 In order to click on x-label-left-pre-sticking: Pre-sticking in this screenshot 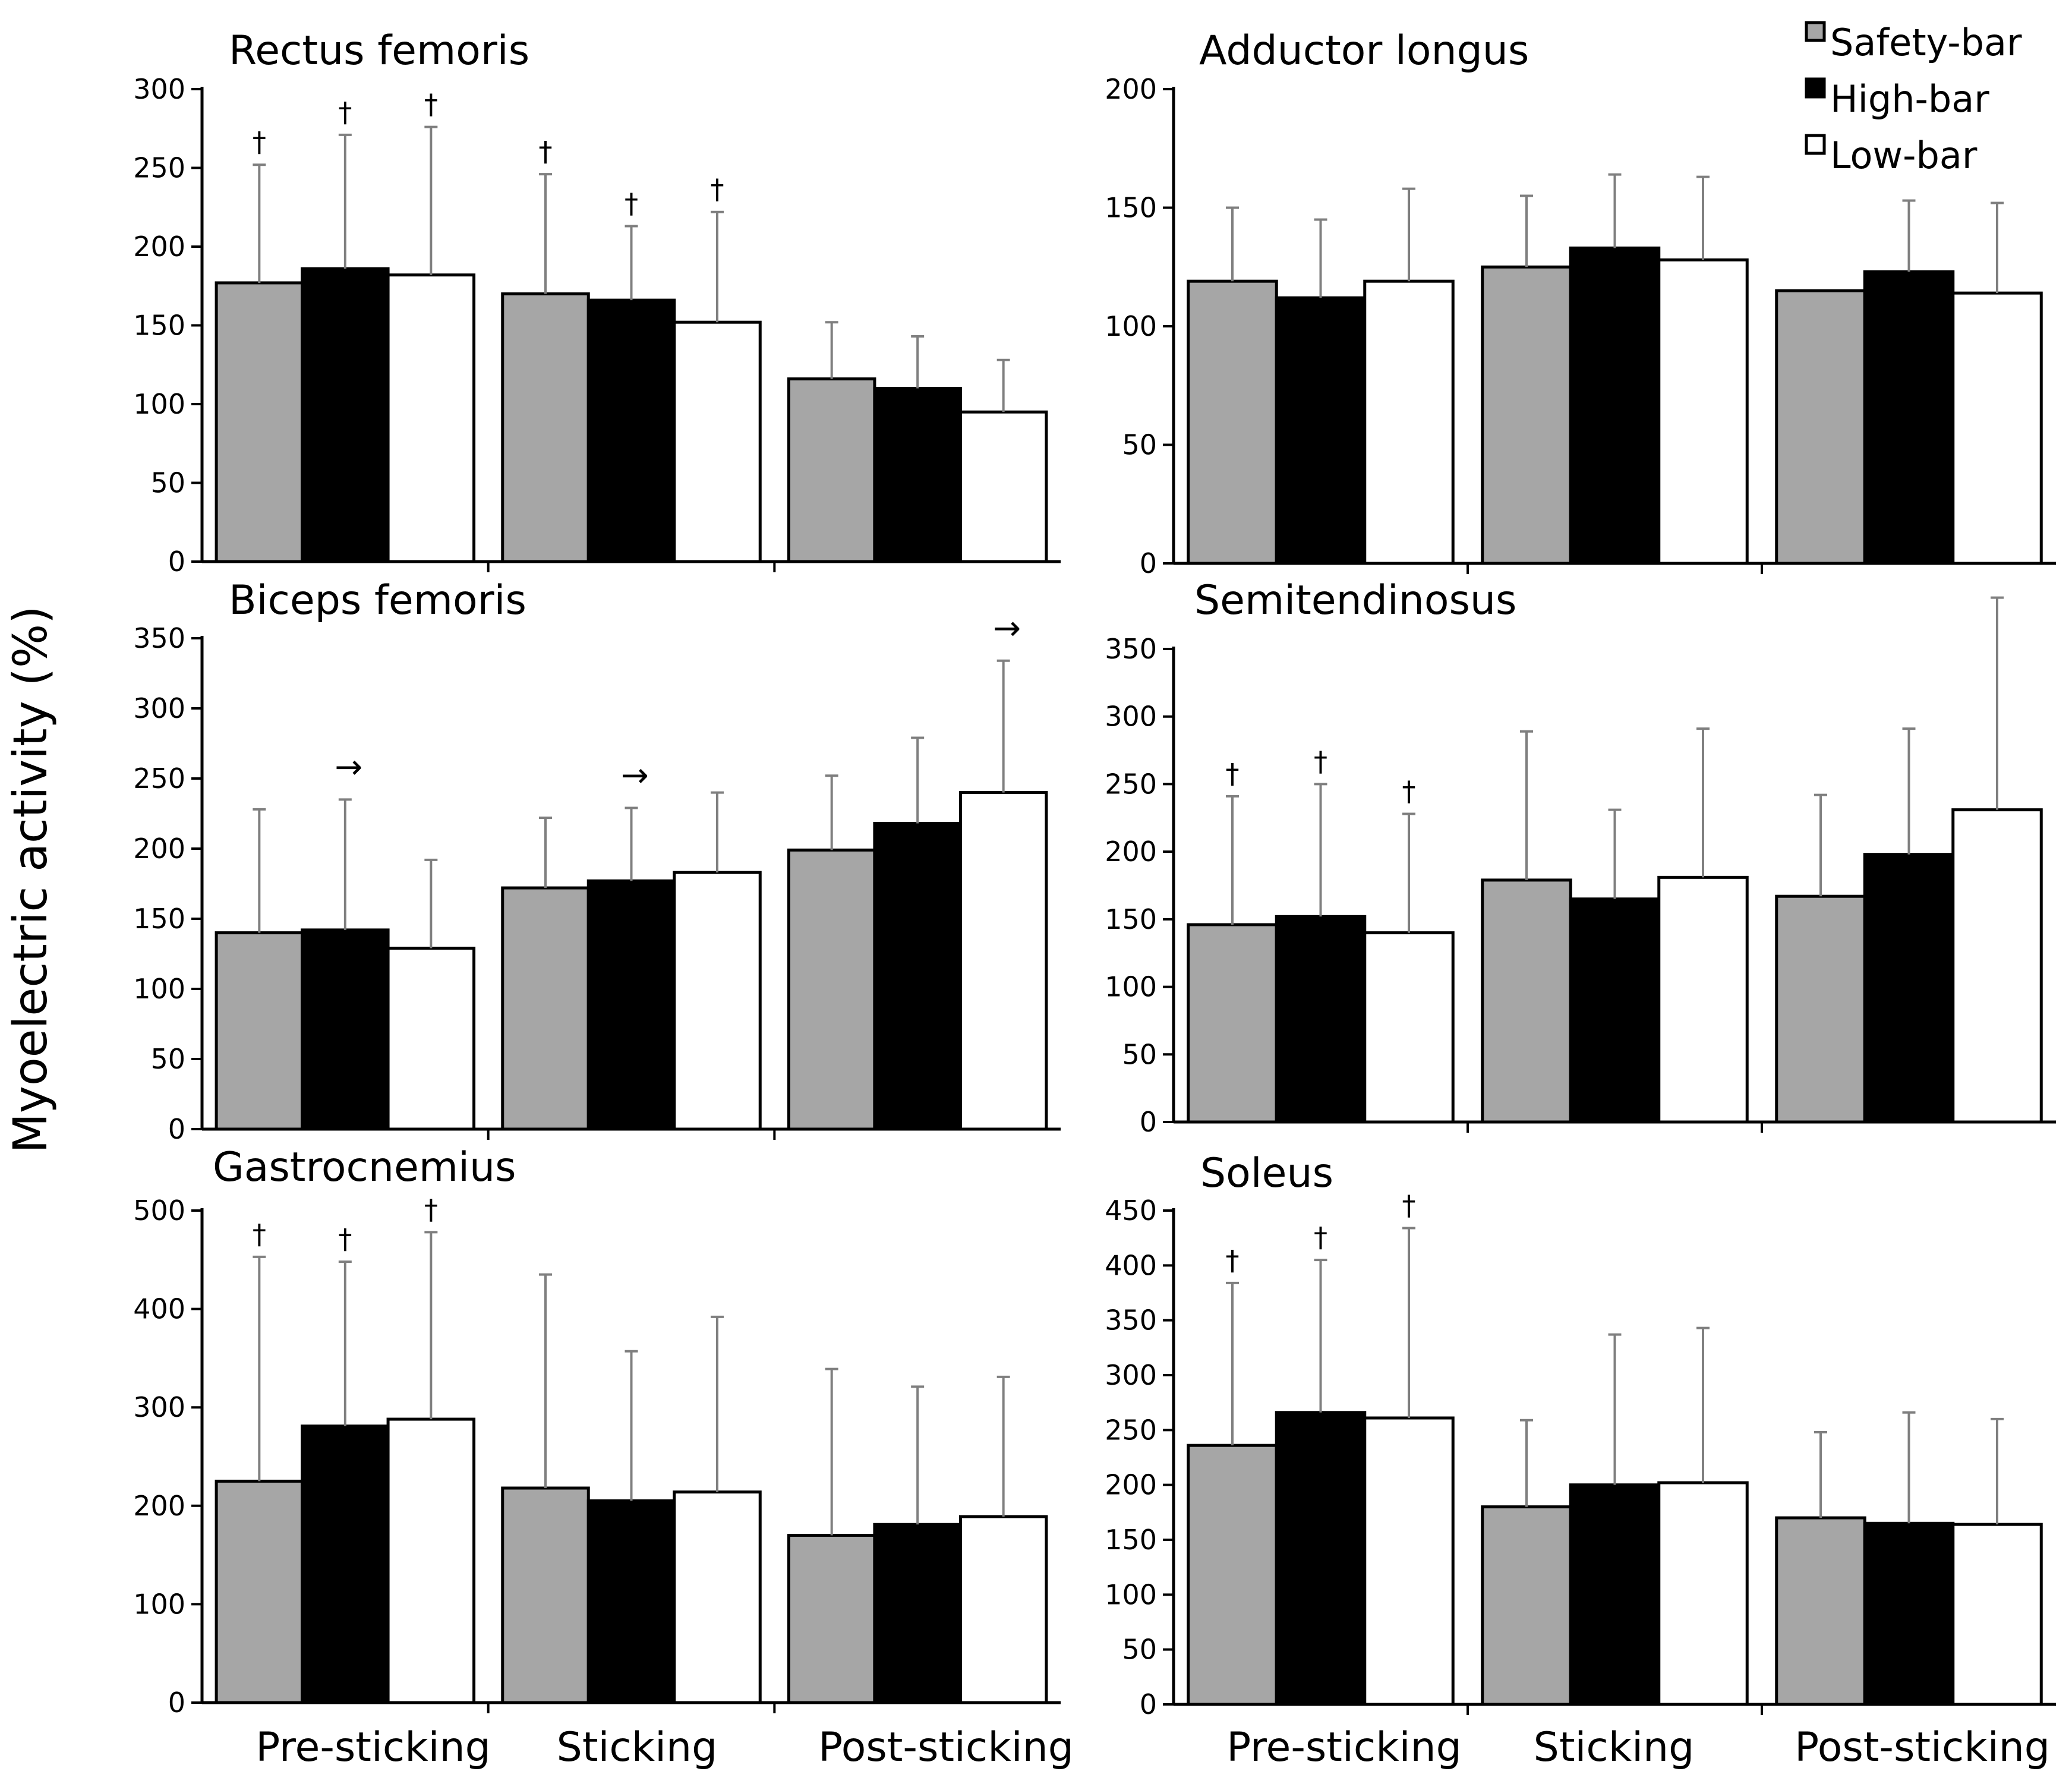, I will do `click(373, 1747)`.